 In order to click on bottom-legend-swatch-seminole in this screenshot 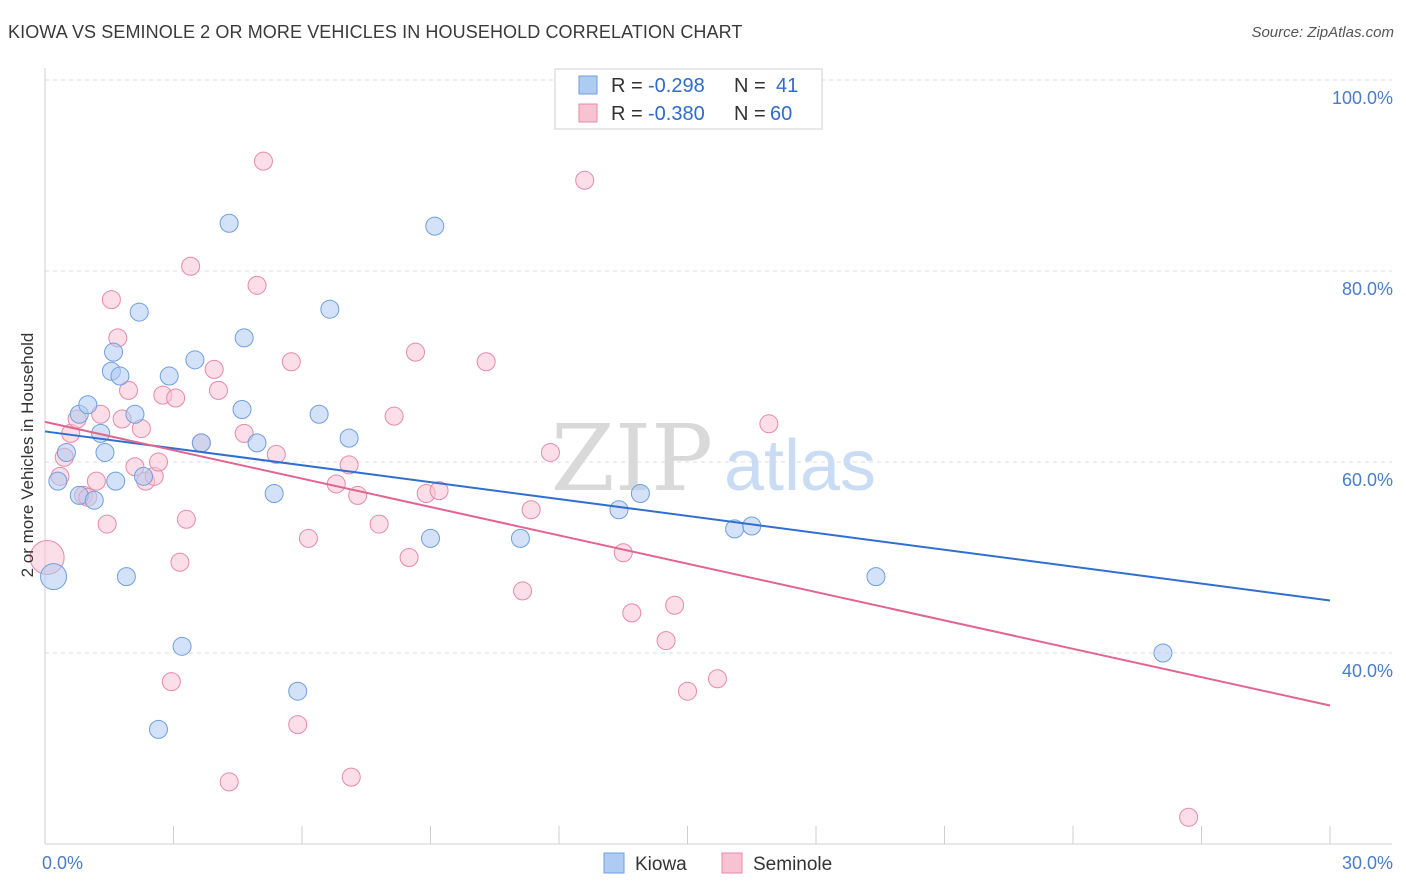, I will do `click(732, 863)`.